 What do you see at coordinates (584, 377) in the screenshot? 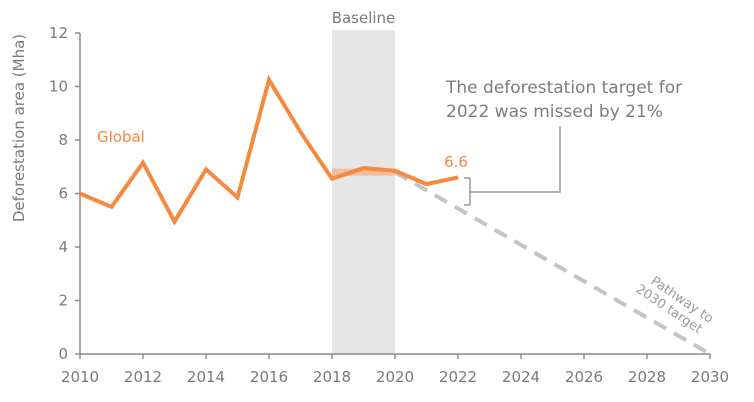
I see `x-tick-label: 2026` at bounding box center [584, 377].